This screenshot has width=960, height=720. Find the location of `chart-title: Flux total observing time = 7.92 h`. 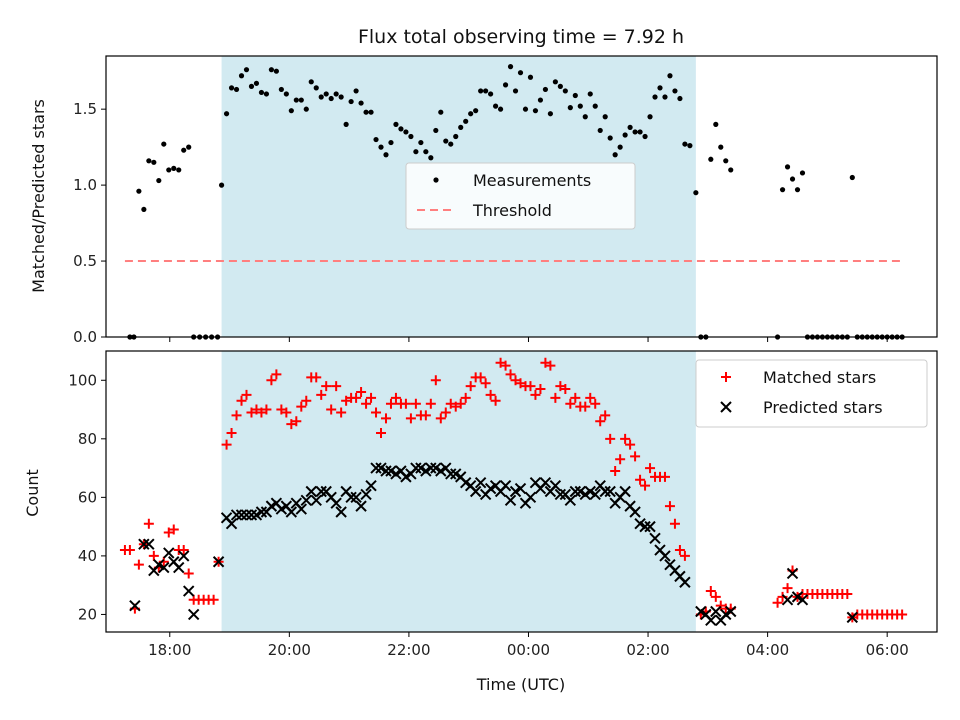

chart-title: Flux total observing time = 7.92 h is located at coordinates (521, 37).